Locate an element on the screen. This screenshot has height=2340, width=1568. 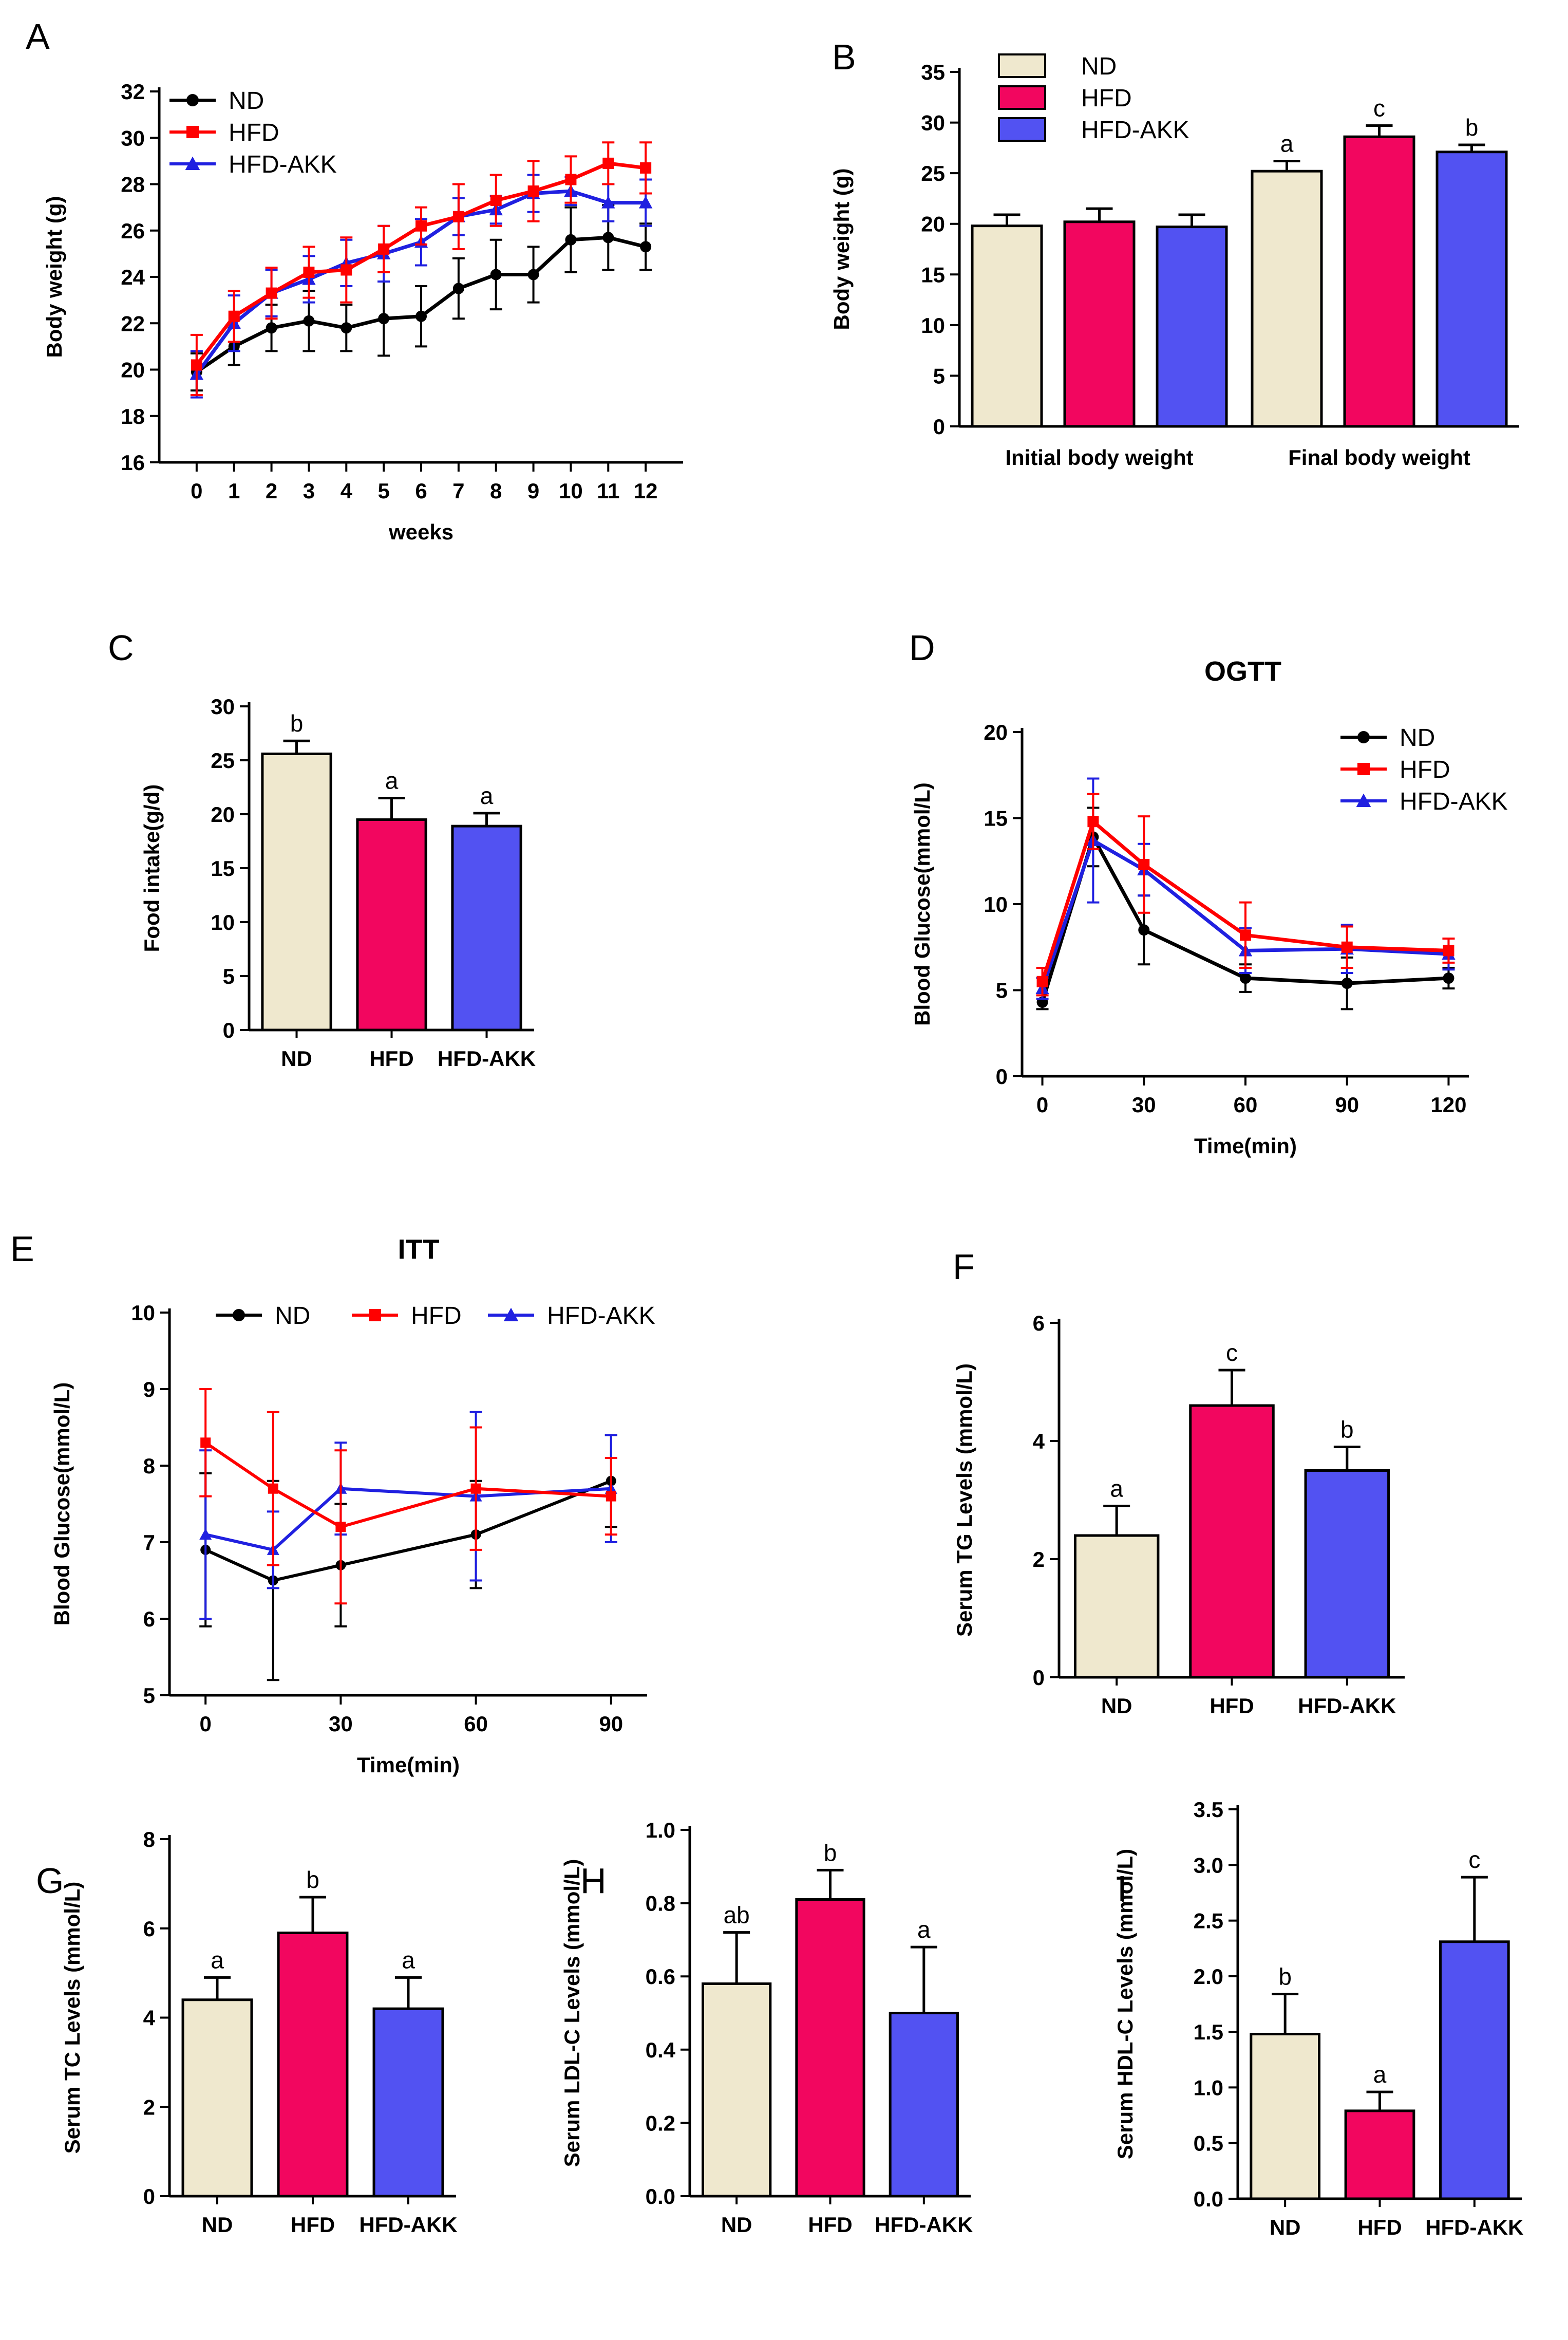
y-tick-label: 2.0 is located at coordinates (1208, 1976).